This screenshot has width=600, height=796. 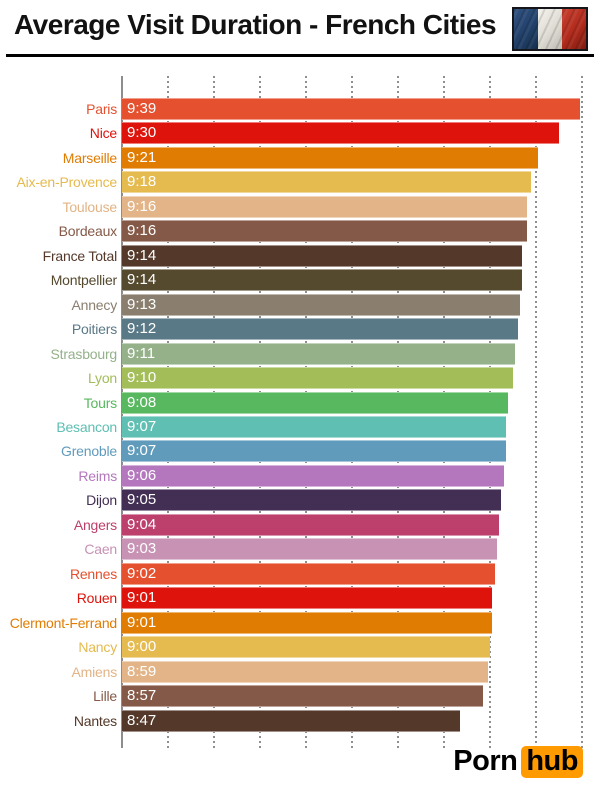 I want to click on city-label: Bordeaux, so click(x=88, y=231).